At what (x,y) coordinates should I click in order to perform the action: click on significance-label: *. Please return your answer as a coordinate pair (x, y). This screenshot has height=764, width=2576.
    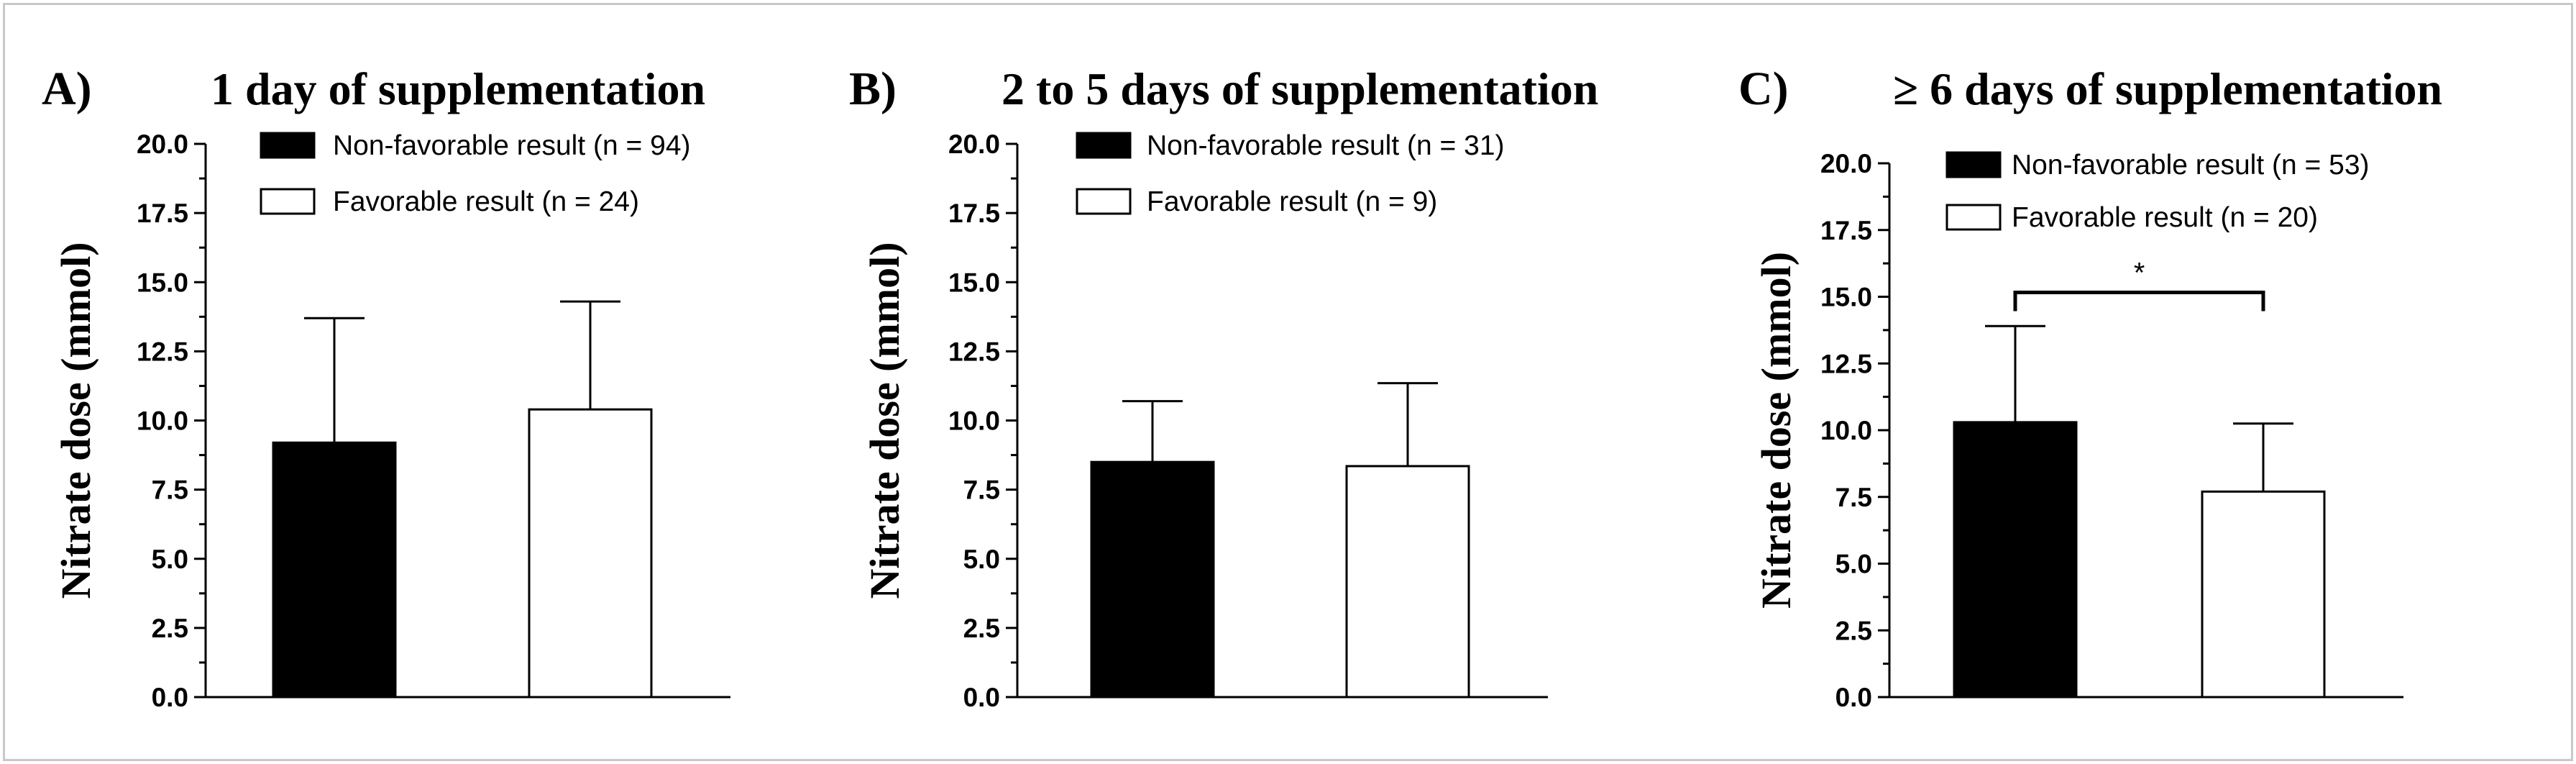
    Looking at the image, I should click on (2139, 273).